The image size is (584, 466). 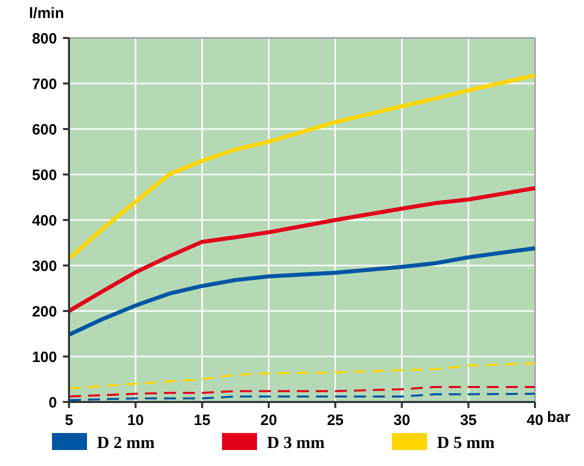 What do you see at coordinates (135, 420) in the screenshot?
I see `x-tick-label: 10` at bounding box center [135, 420].